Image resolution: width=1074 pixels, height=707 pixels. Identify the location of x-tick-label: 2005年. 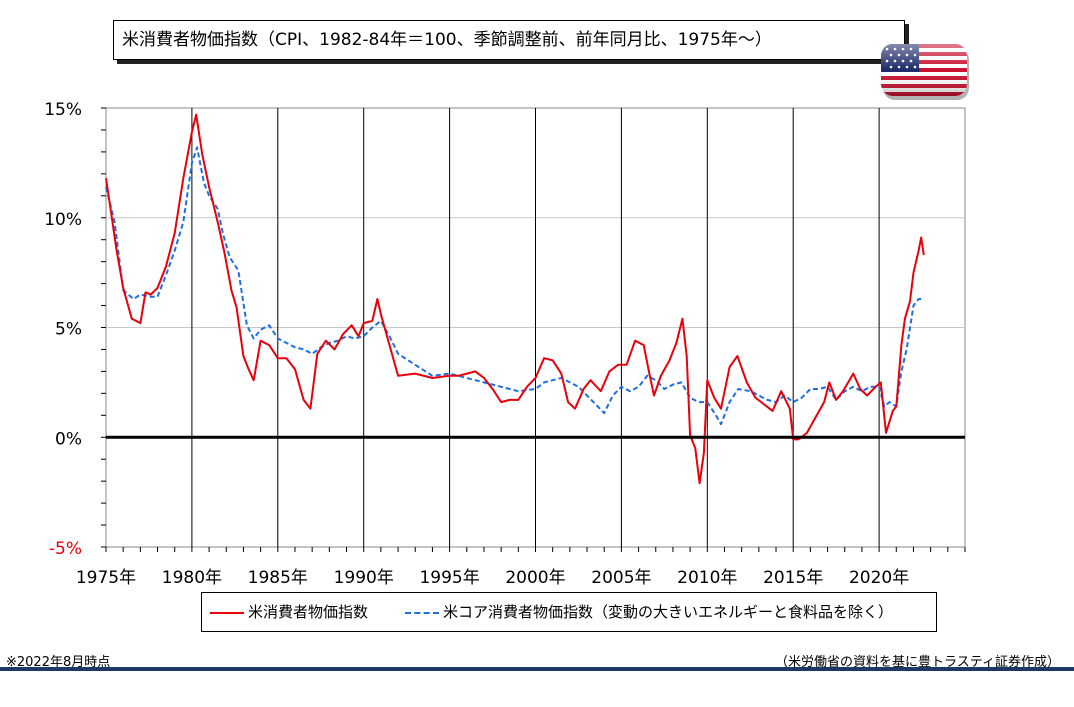
(621, 578).